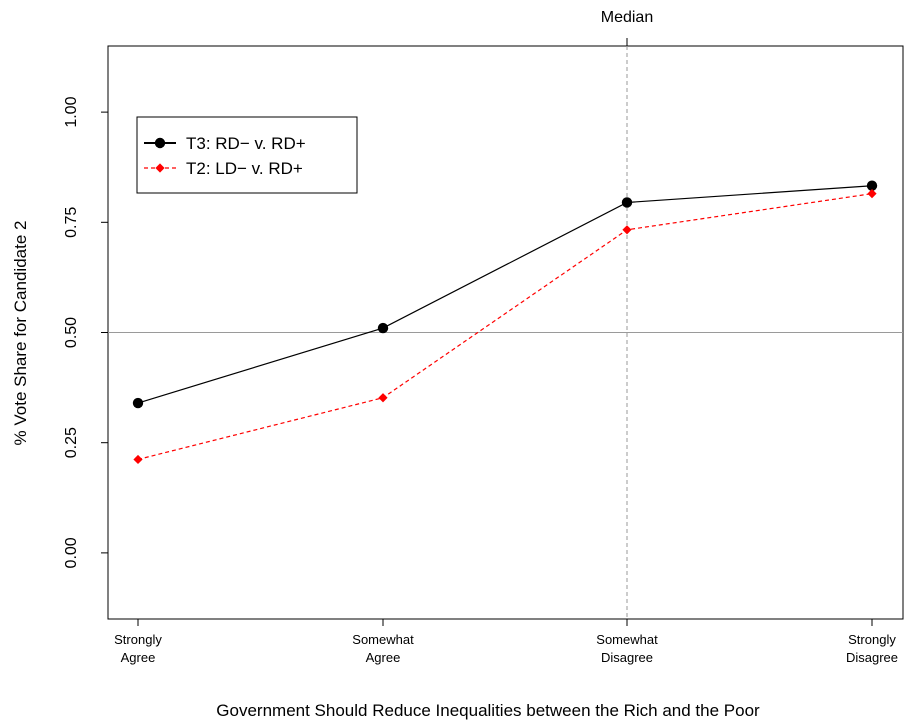 The height and width of the screenshot is (724, 907). What do you see at coordinates (71, 332) in the screenshot?
I see `y-tick-label: 0.50` at bounding box center [71, 332].